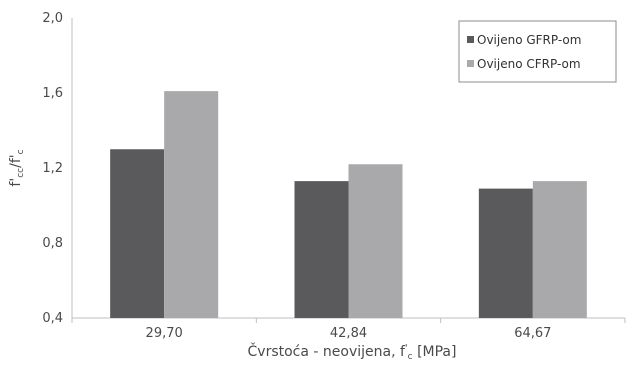  What do you see at coordinates (164, 333) in the screenshot?
I see `x-tick-label: 29,70` at bounding box center [164, 333].